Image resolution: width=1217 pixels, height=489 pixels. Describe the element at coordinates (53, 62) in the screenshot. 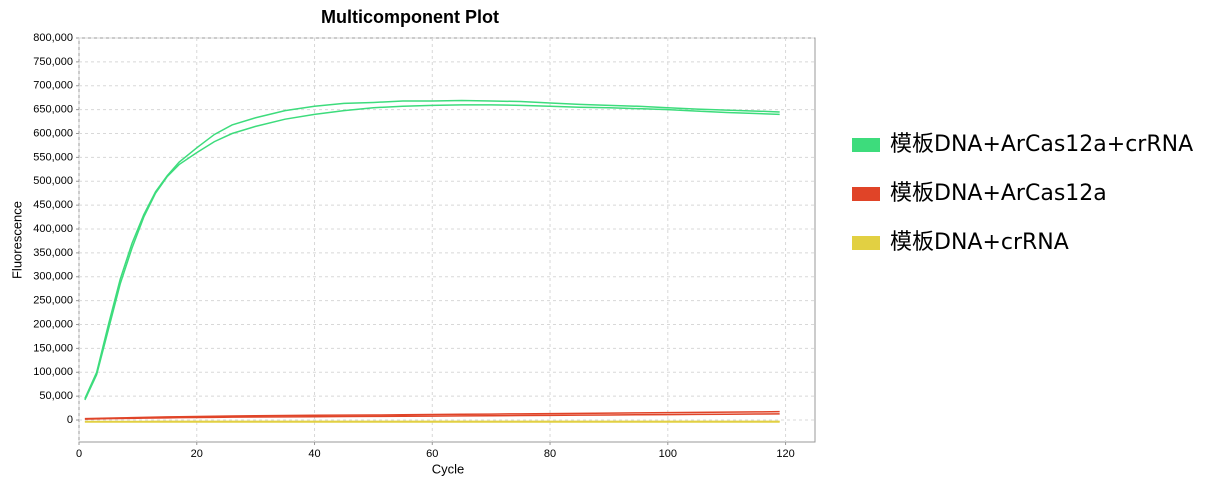

I see `y-tick-label: 750,000` at that location.